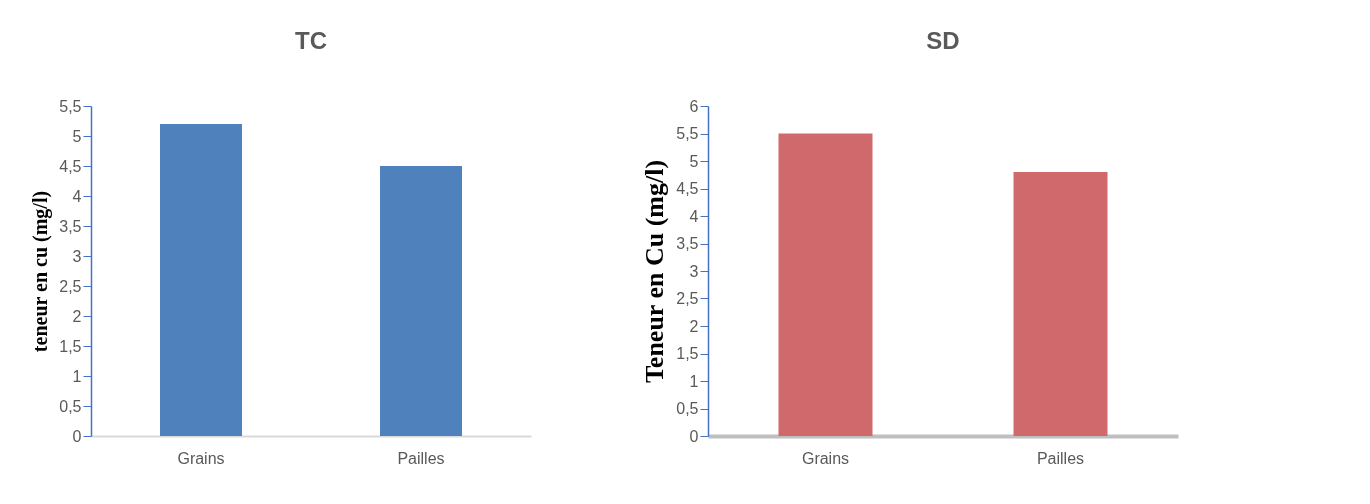 The width and height of the screenshot is (1370, 504). I want to click on y-axis-title: teneur en cu (mg/l), so click(41, 271).